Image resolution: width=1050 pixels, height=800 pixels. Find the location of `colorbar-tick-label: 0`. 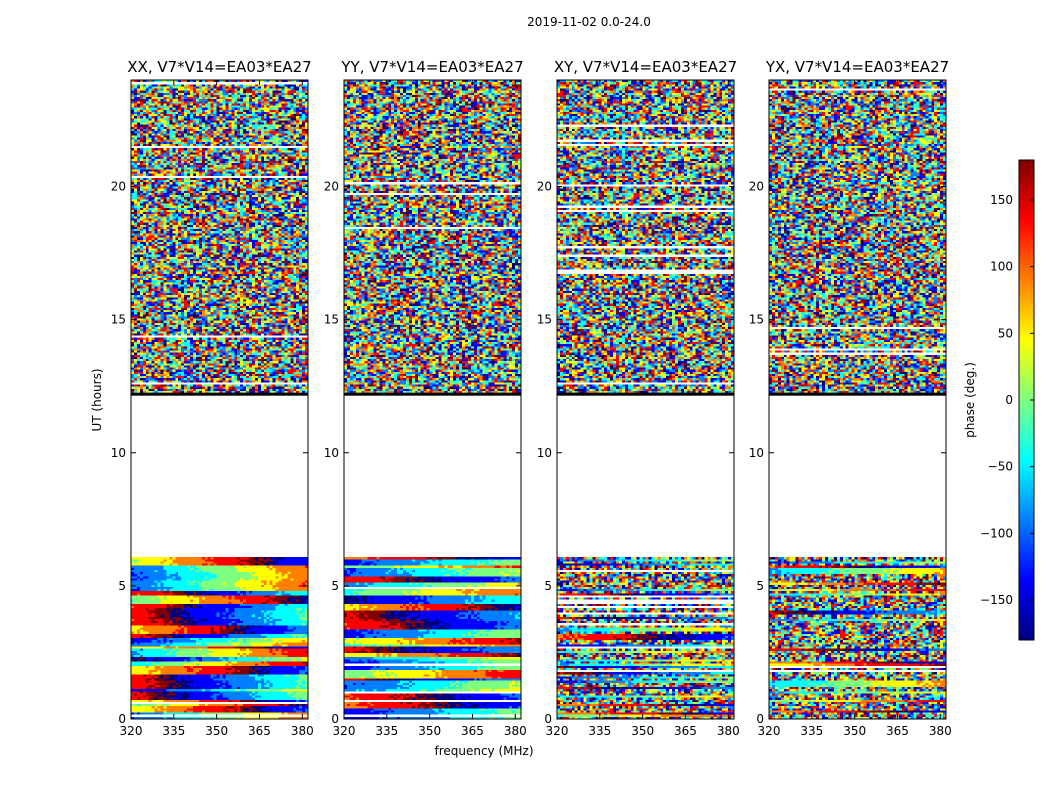

colorbar-tick-label: 0 is located at coordinates (1009, 400).